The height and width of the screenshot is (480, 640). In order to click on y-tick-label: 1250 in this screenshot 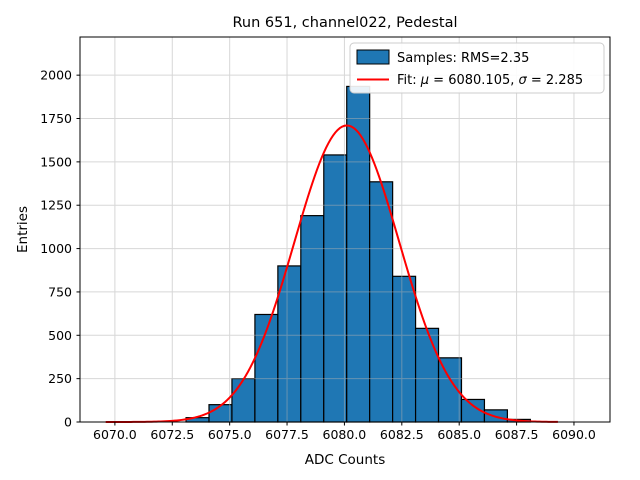, I will do `click(56, 205)`.